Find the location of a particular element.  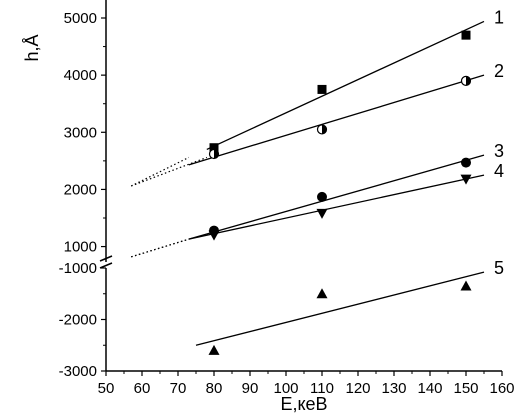

series-label: 3 is located at coordinates (499, 151).